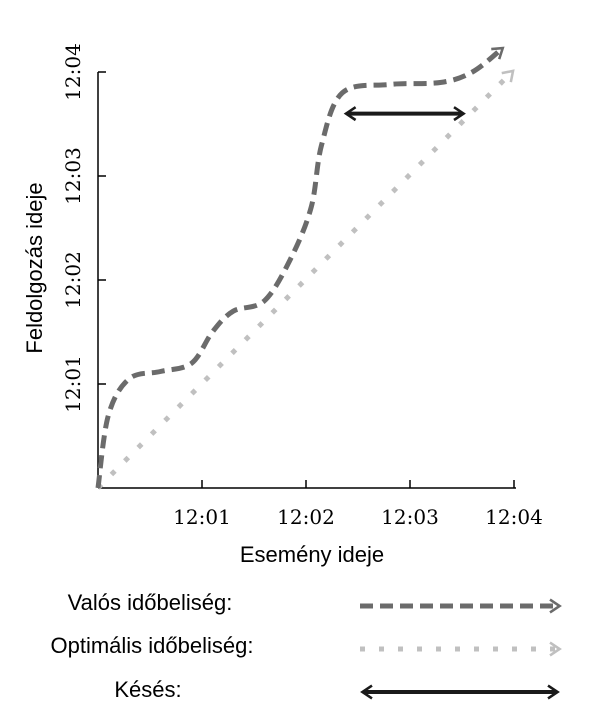  What do you see at coordinates (410, 517) in the screenshot?
I see `x-tick-label: 12:03` at bounding box center [410, 517].